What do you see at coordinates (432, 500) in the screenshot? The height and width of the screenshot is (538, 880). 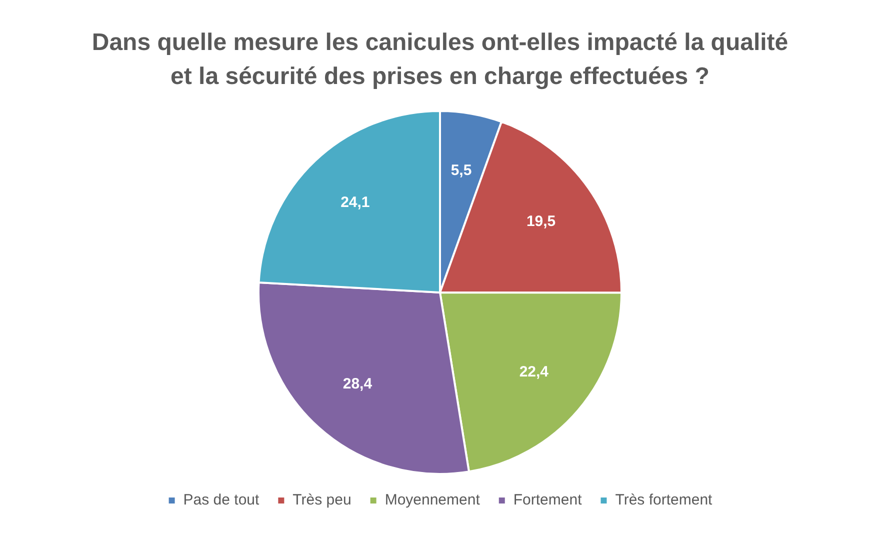 I see `legend-label: Moyennement` at bounding box center [432, 500].